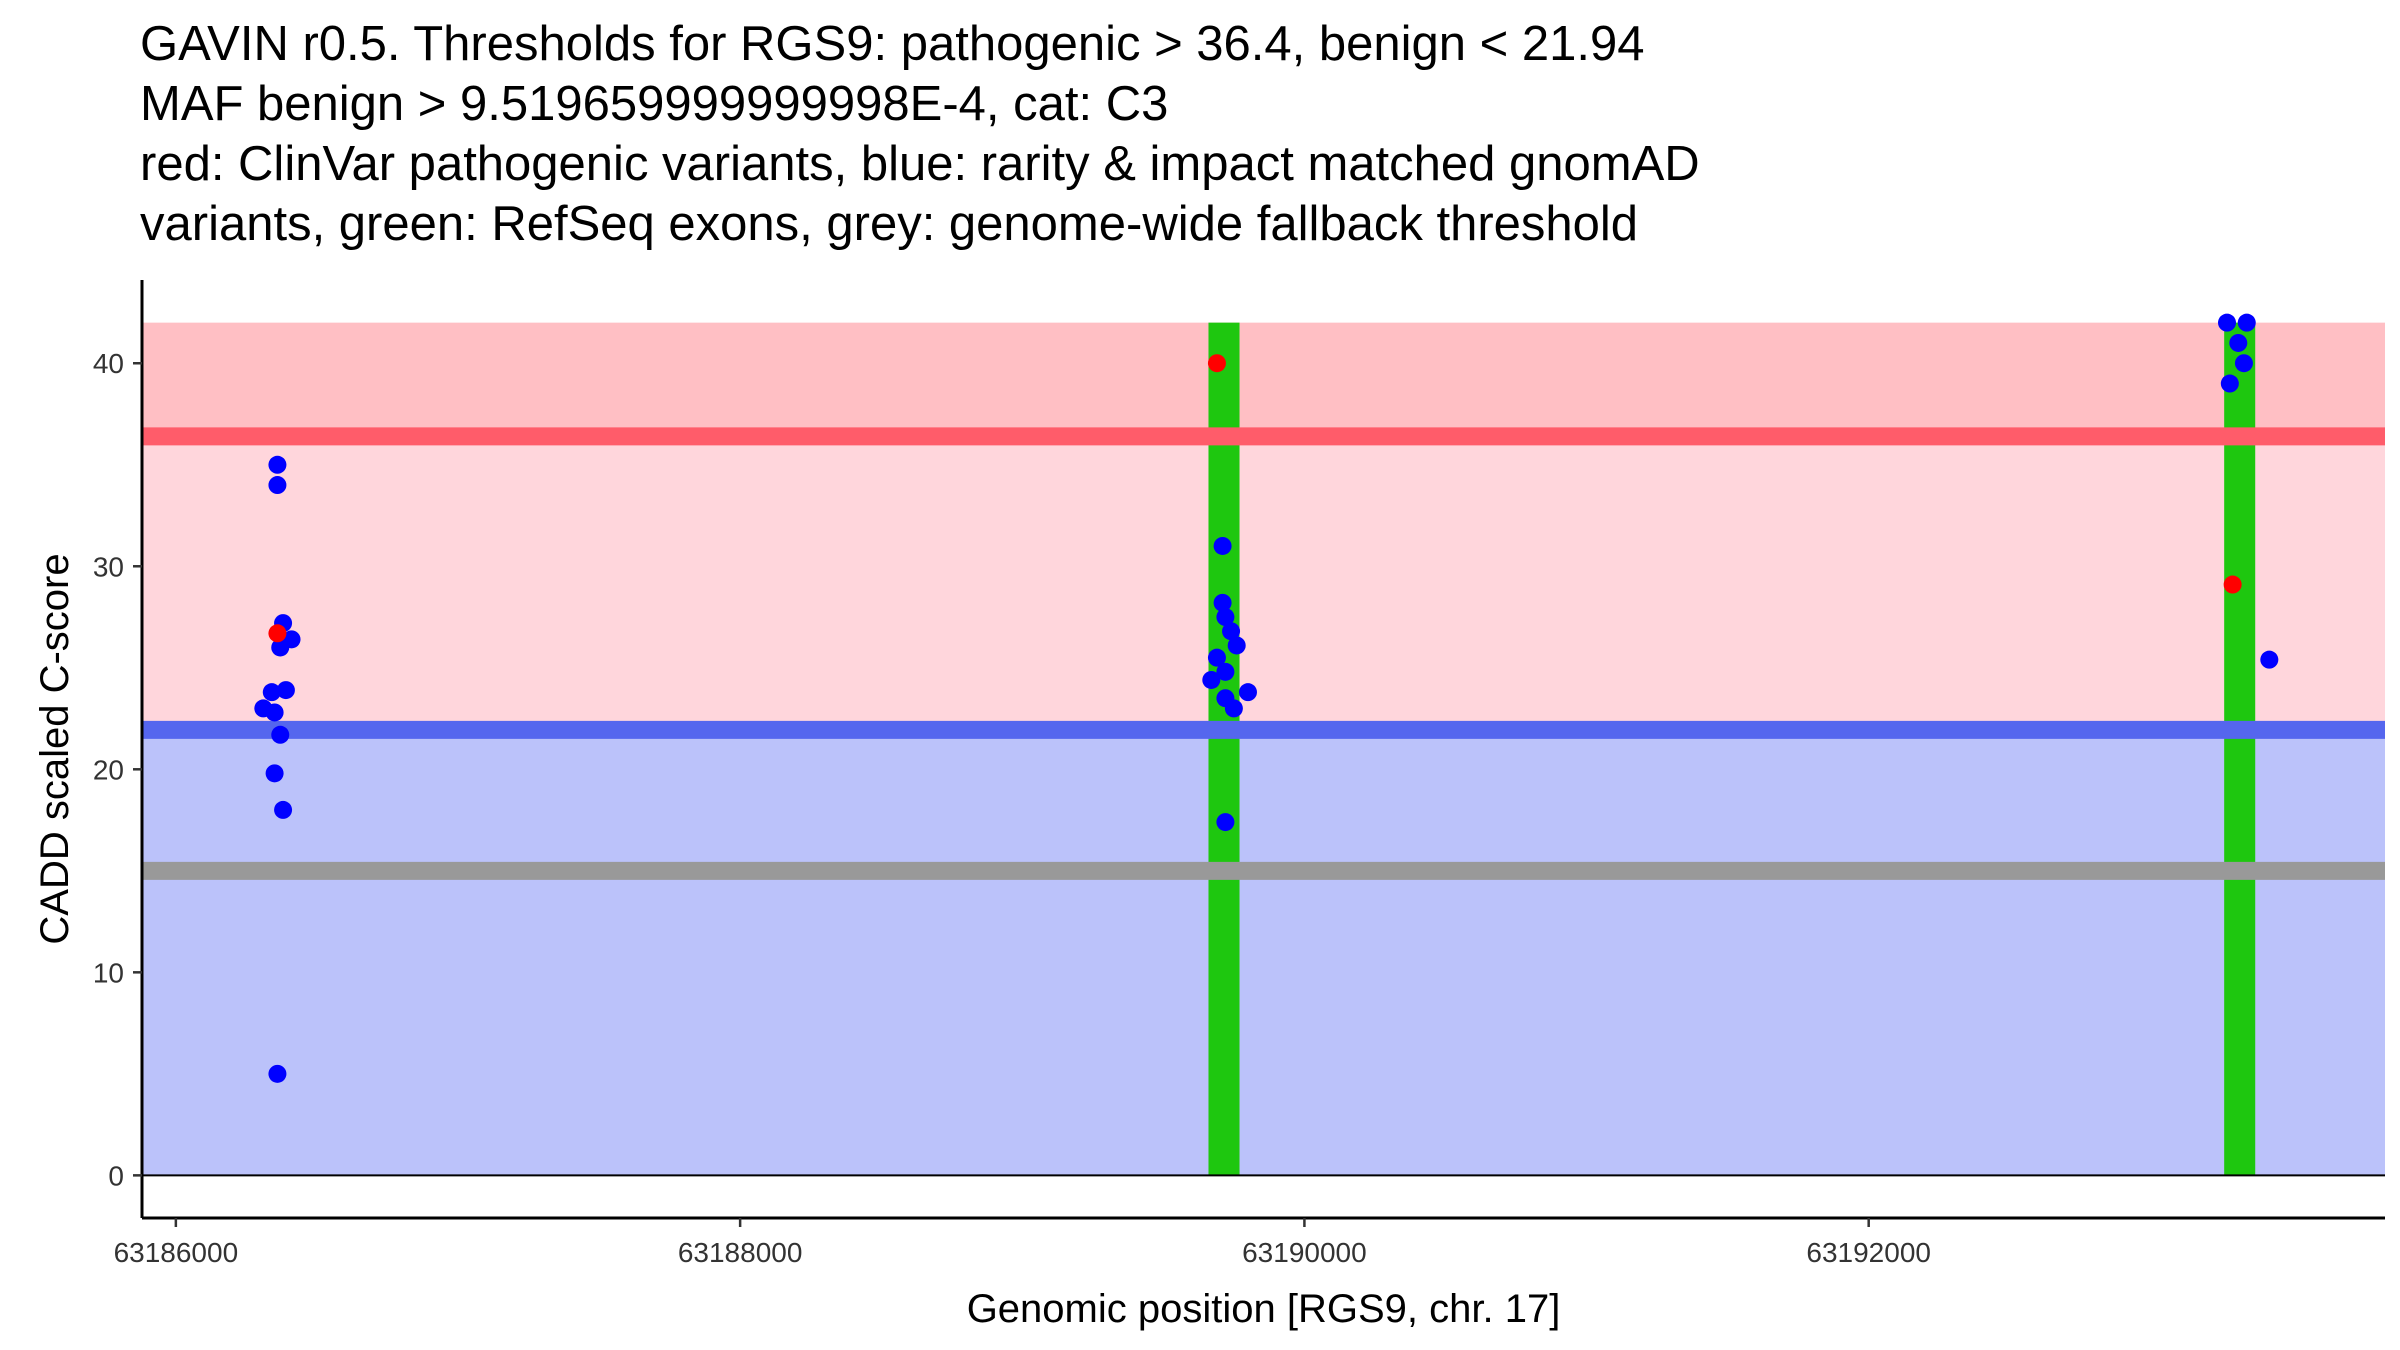 The height and width of the screenshot is (1350, 2400). What do you see at coordinates (1868, 1252) in the screenshot?
I see `x-tick-label-63192000: 63192000` at bounding box center [1868, 1252].